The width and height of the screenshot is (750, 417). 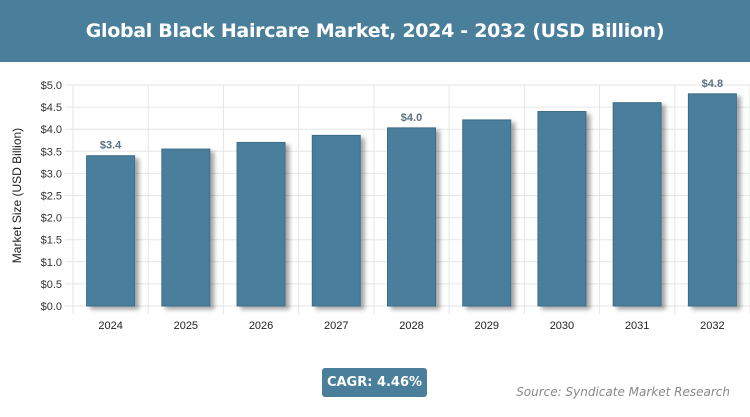 What do you see at coordinates (51, 219) in the screenshot?
I see `y-tick-label: $2.0` at bounding box center [51, 219].